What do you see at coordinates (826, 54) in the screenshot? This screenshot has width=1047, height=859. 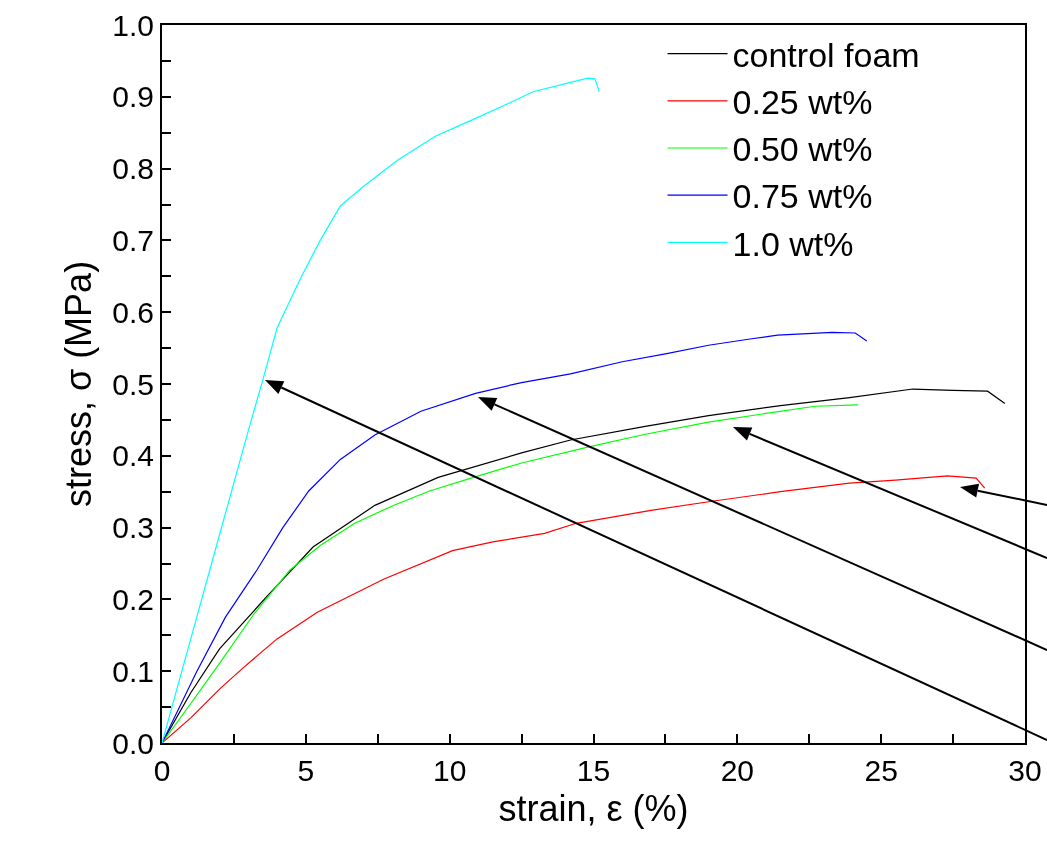 I see `legend-label: control foam` at bounding box center [826, 54].